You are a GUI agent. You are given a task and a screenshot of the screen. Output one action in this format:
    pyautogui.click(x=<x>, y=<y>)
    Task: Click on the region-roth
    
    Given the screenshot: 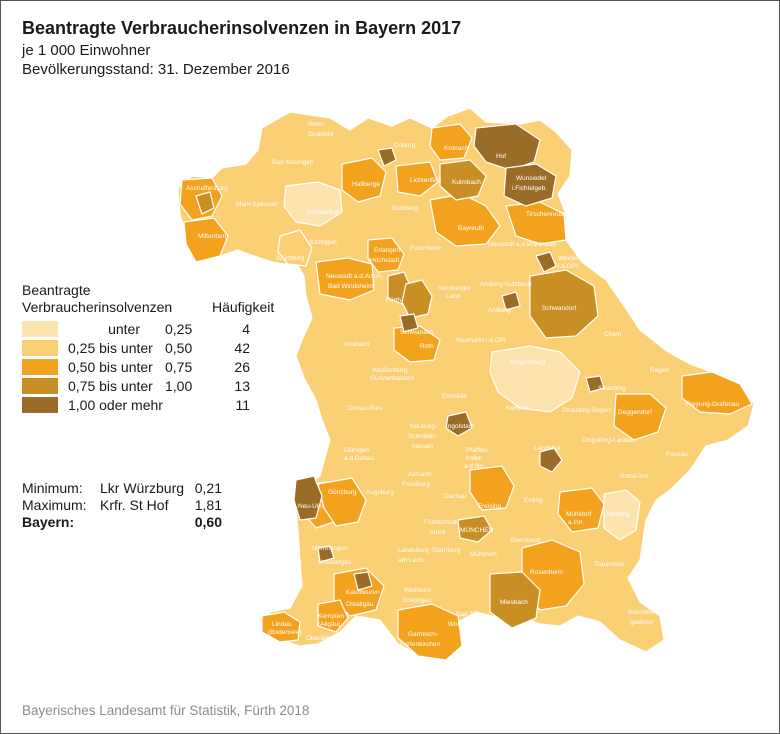 What is the action you would take?
    pyautogui.click(x=417, y=344)
    